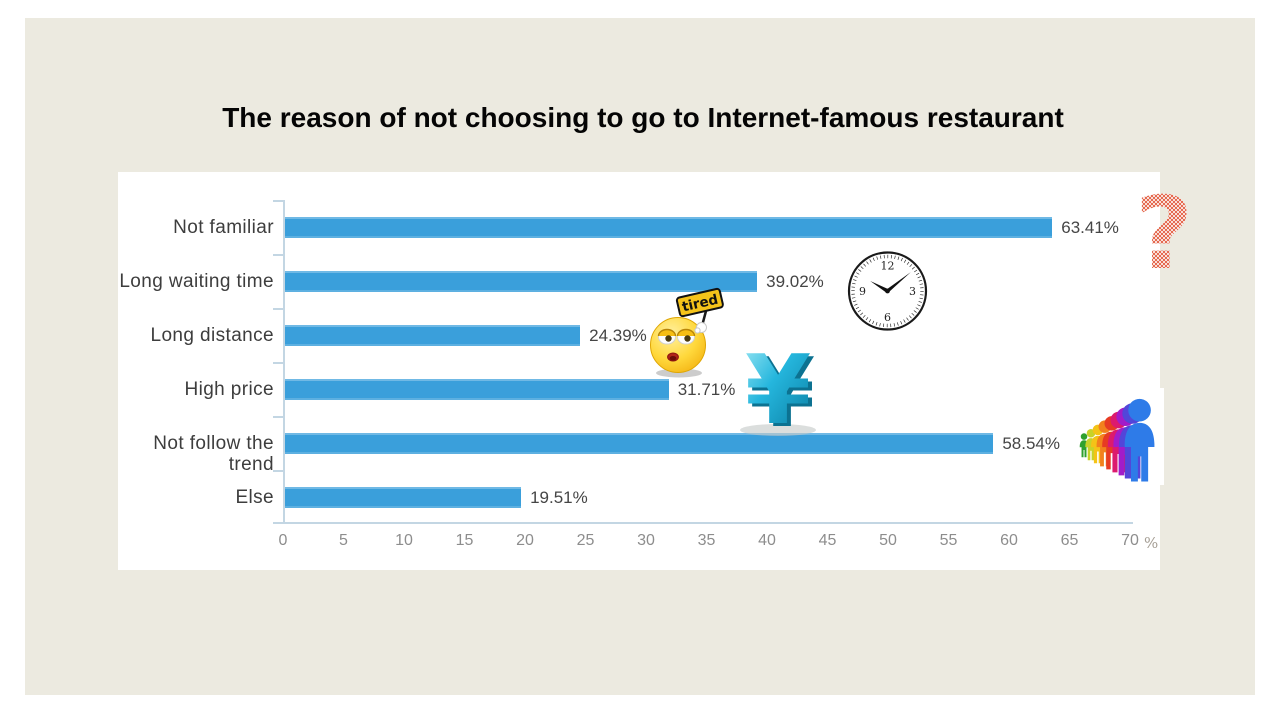  What do you see at coordinates (284, 361) in the screenshot?
I see `y-axis-line` at bounding box center [284, 361].